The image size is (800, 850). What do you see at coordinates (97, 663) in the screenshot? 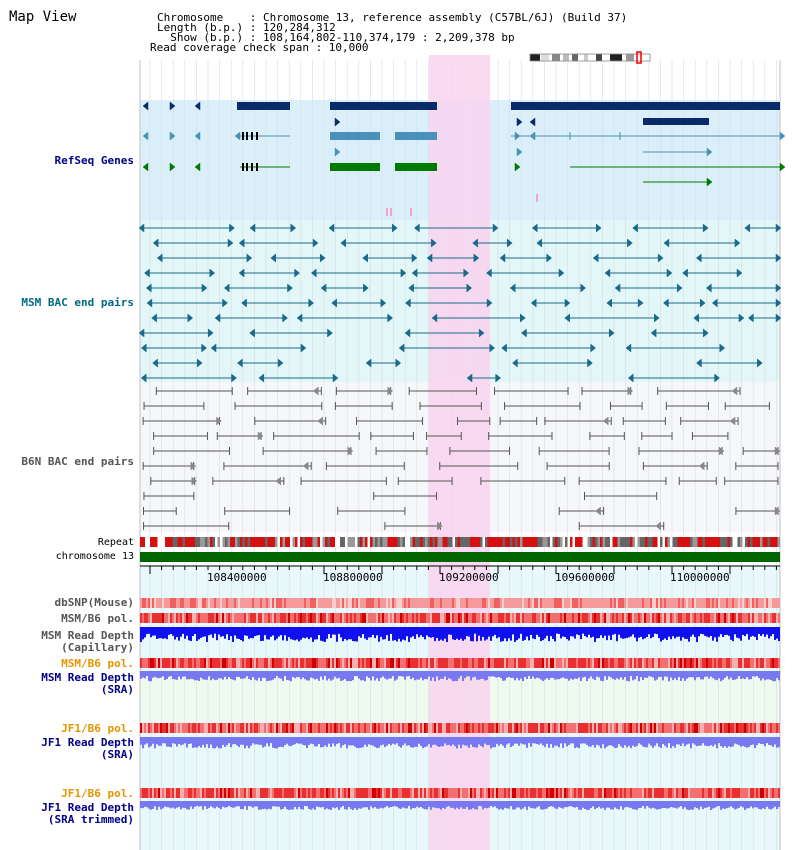
I see `track-label-msm-b6-pol-sra: MSM/B6 pol.` at bounding box center [97, 663].